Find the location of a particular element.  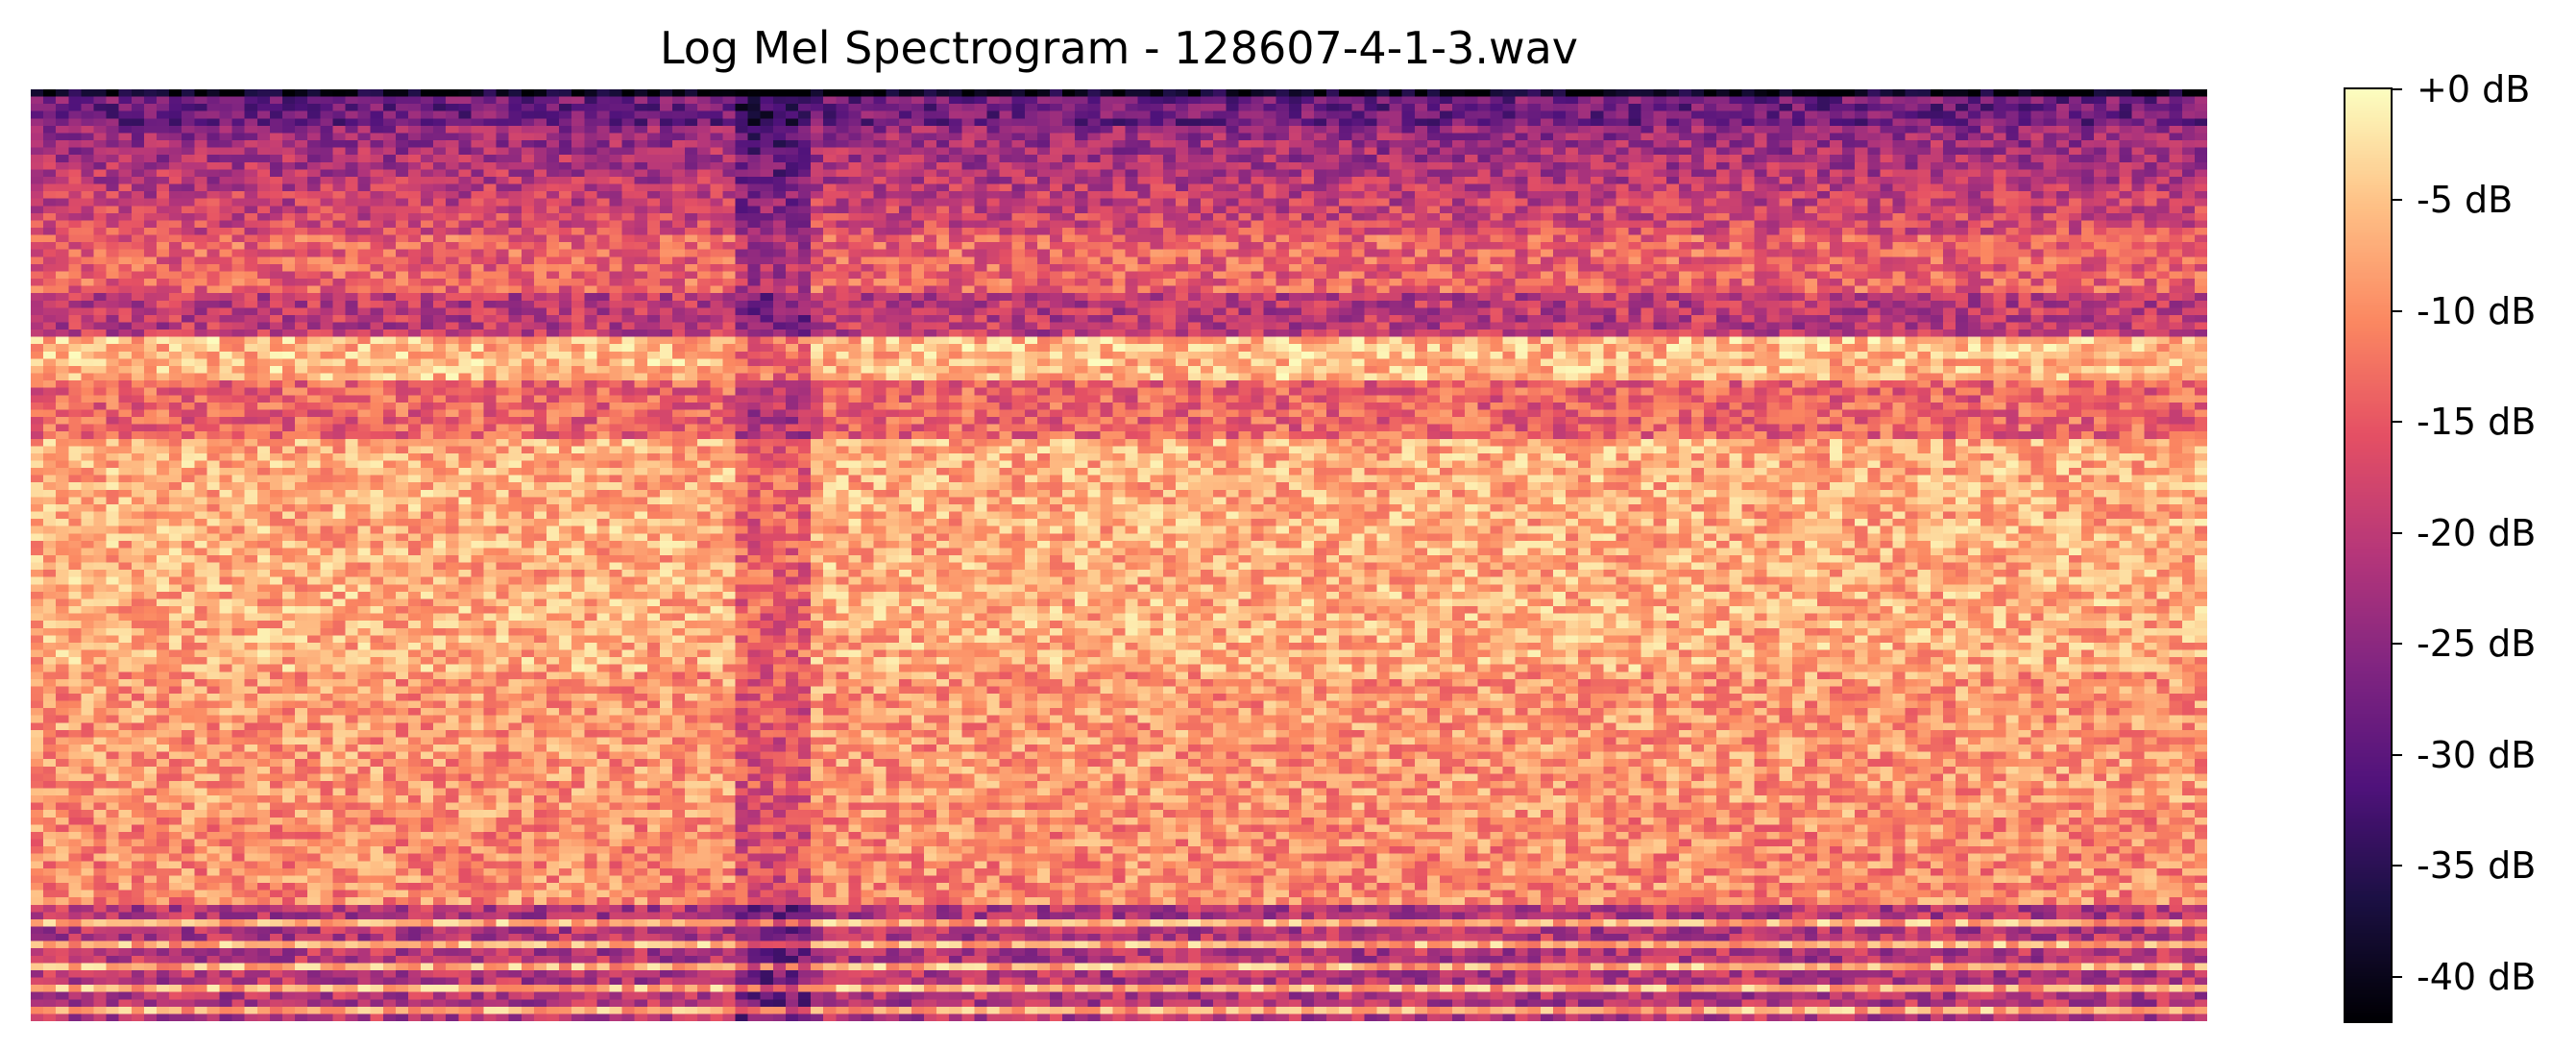

colorbar-tick-label: -35 dB is located at coordinates (2477, 866).